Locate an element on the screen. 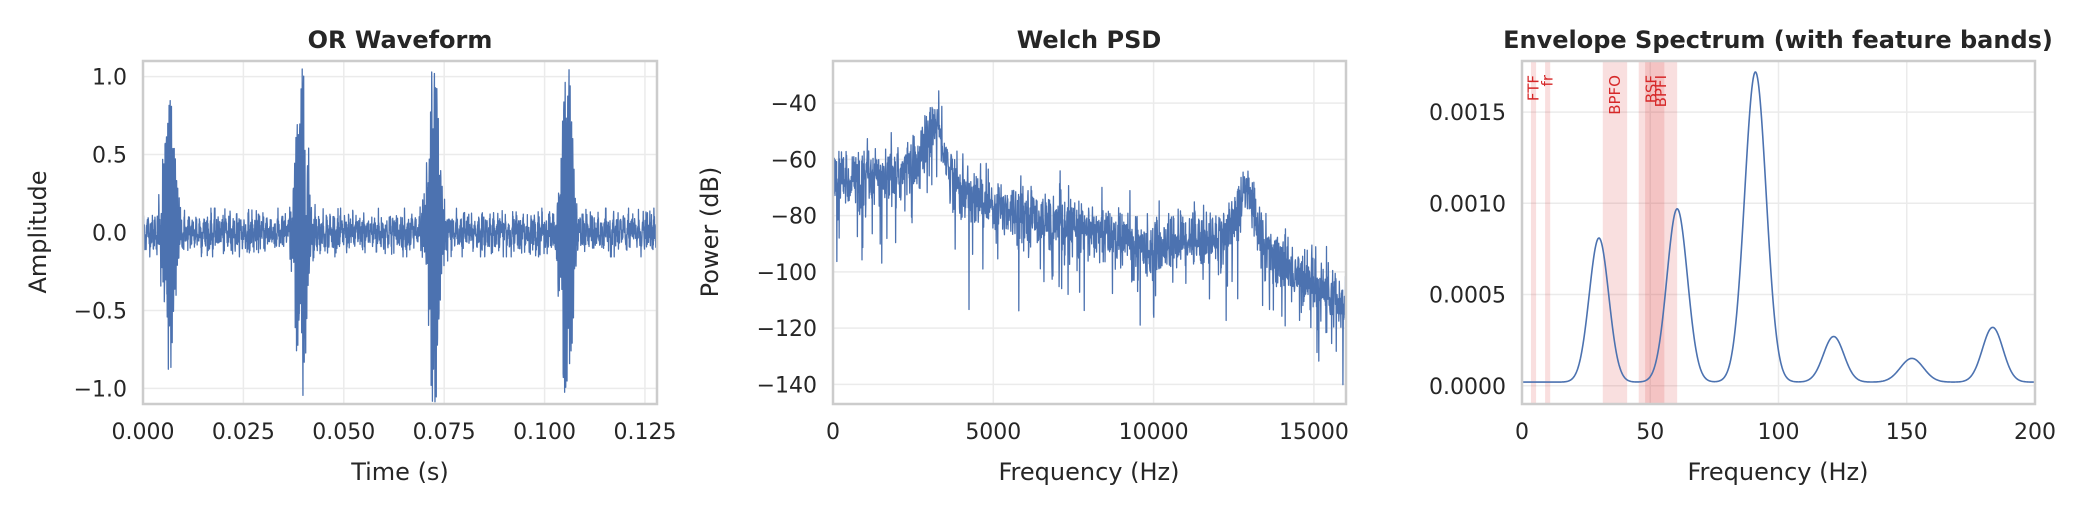 This screenshot has width=2080, height=512. waveform-y-tick-label: −0.5 is located at coordinates (100, 311).